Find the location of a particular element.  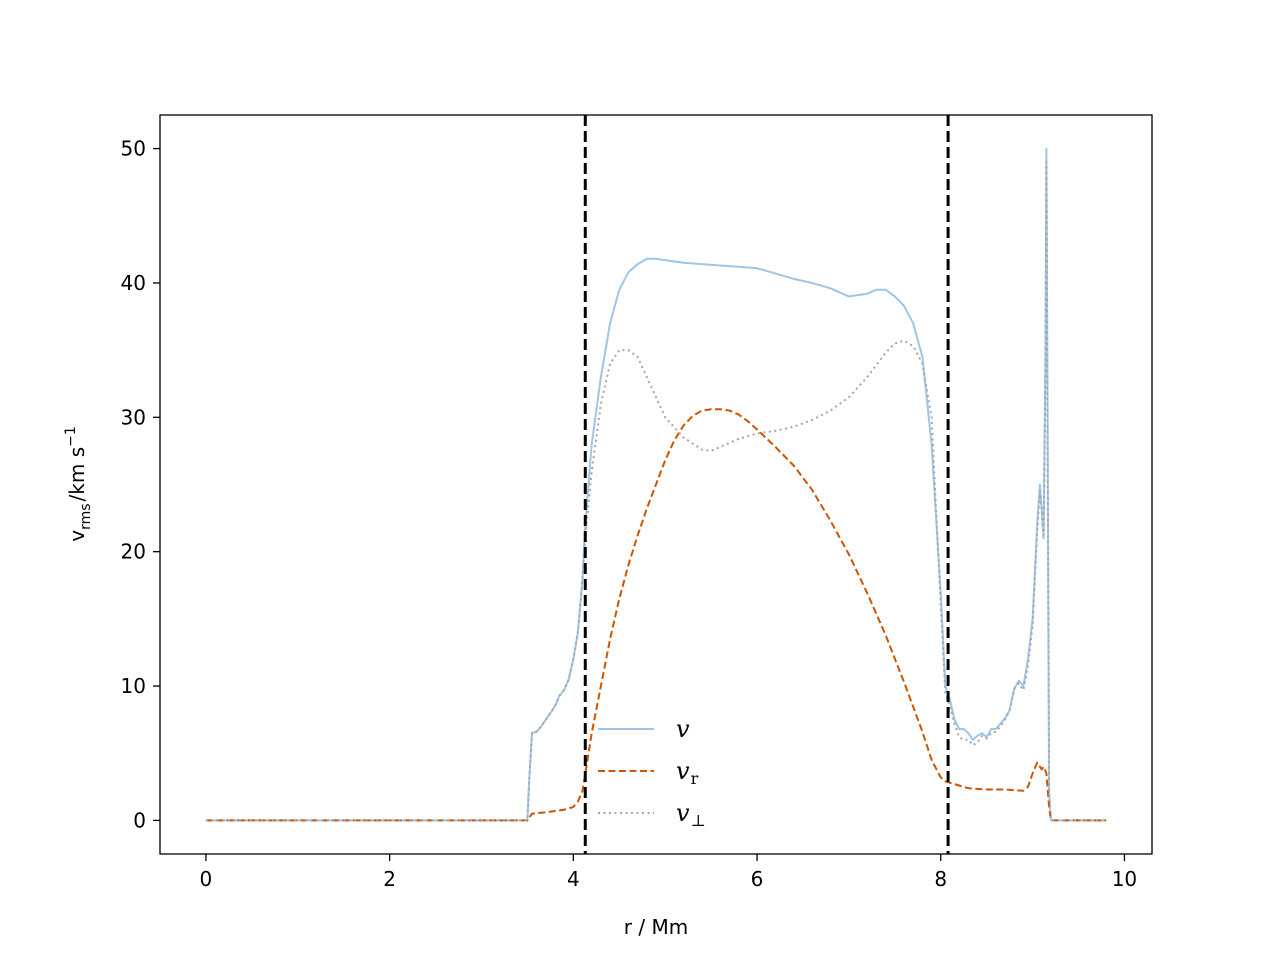

legend-label: vr is located at coordinates (687, 772).